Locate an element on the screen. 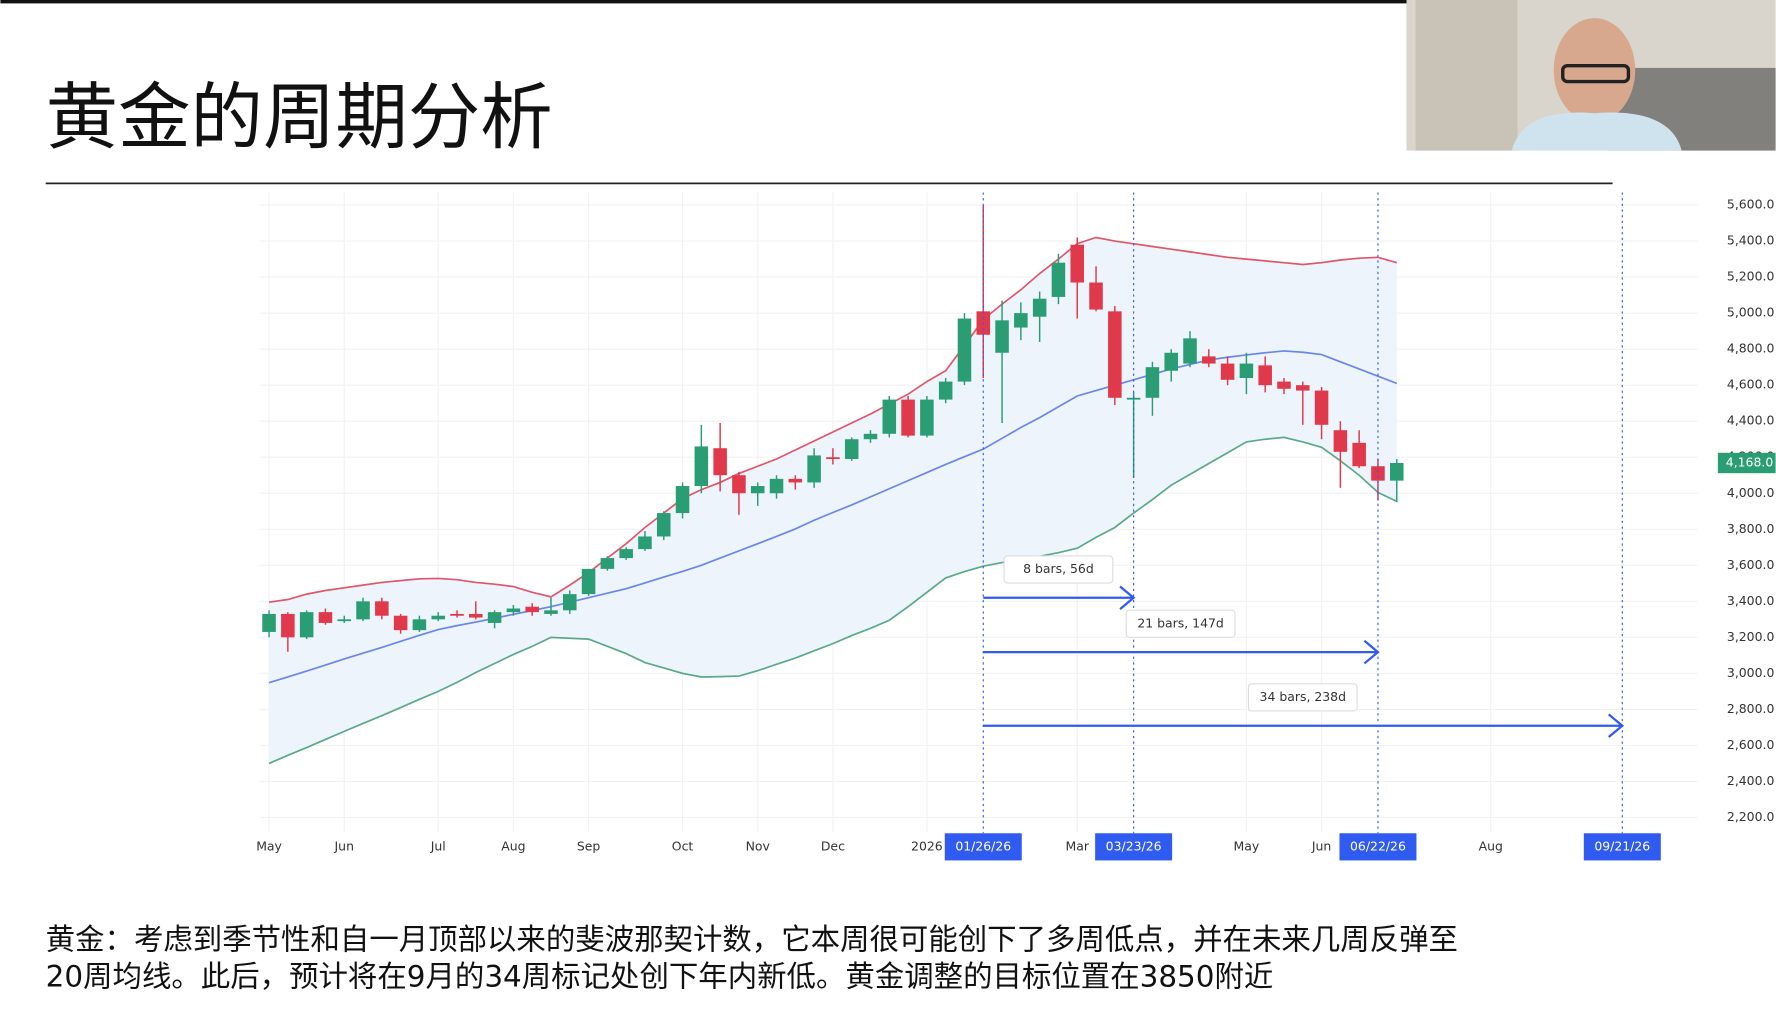  last-price-tag is located at coordinates (1746, 463).